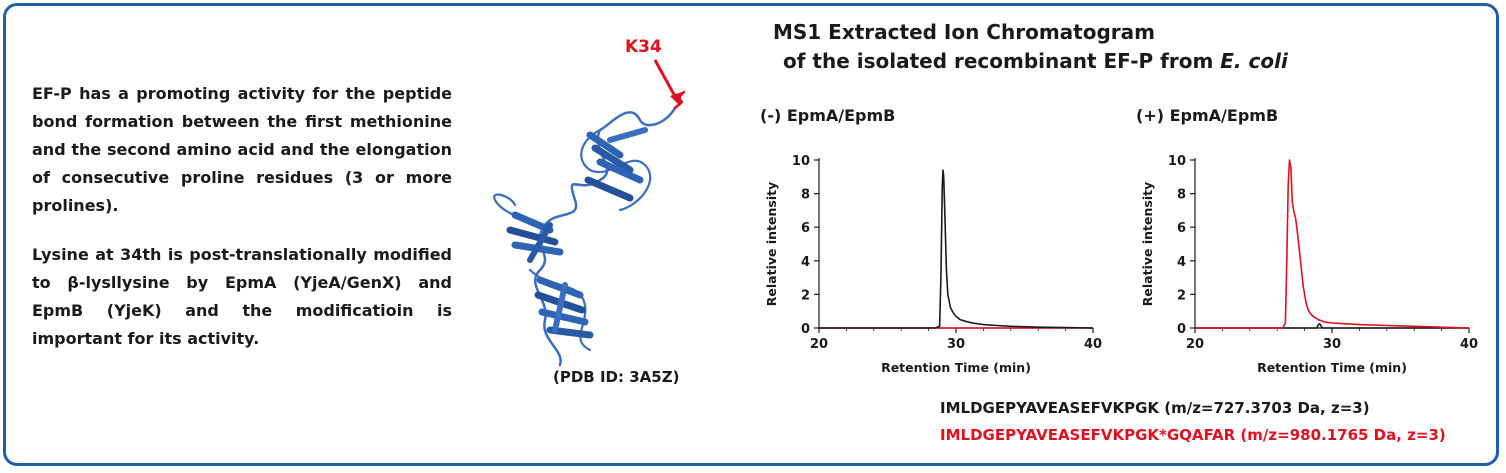 Image resolution: width=1506 pixels, height=473 pixels. What do you see at coordinates (643, 47) in the screenshot?
I see `k34-label: K34` at bounding box center [643, 47].